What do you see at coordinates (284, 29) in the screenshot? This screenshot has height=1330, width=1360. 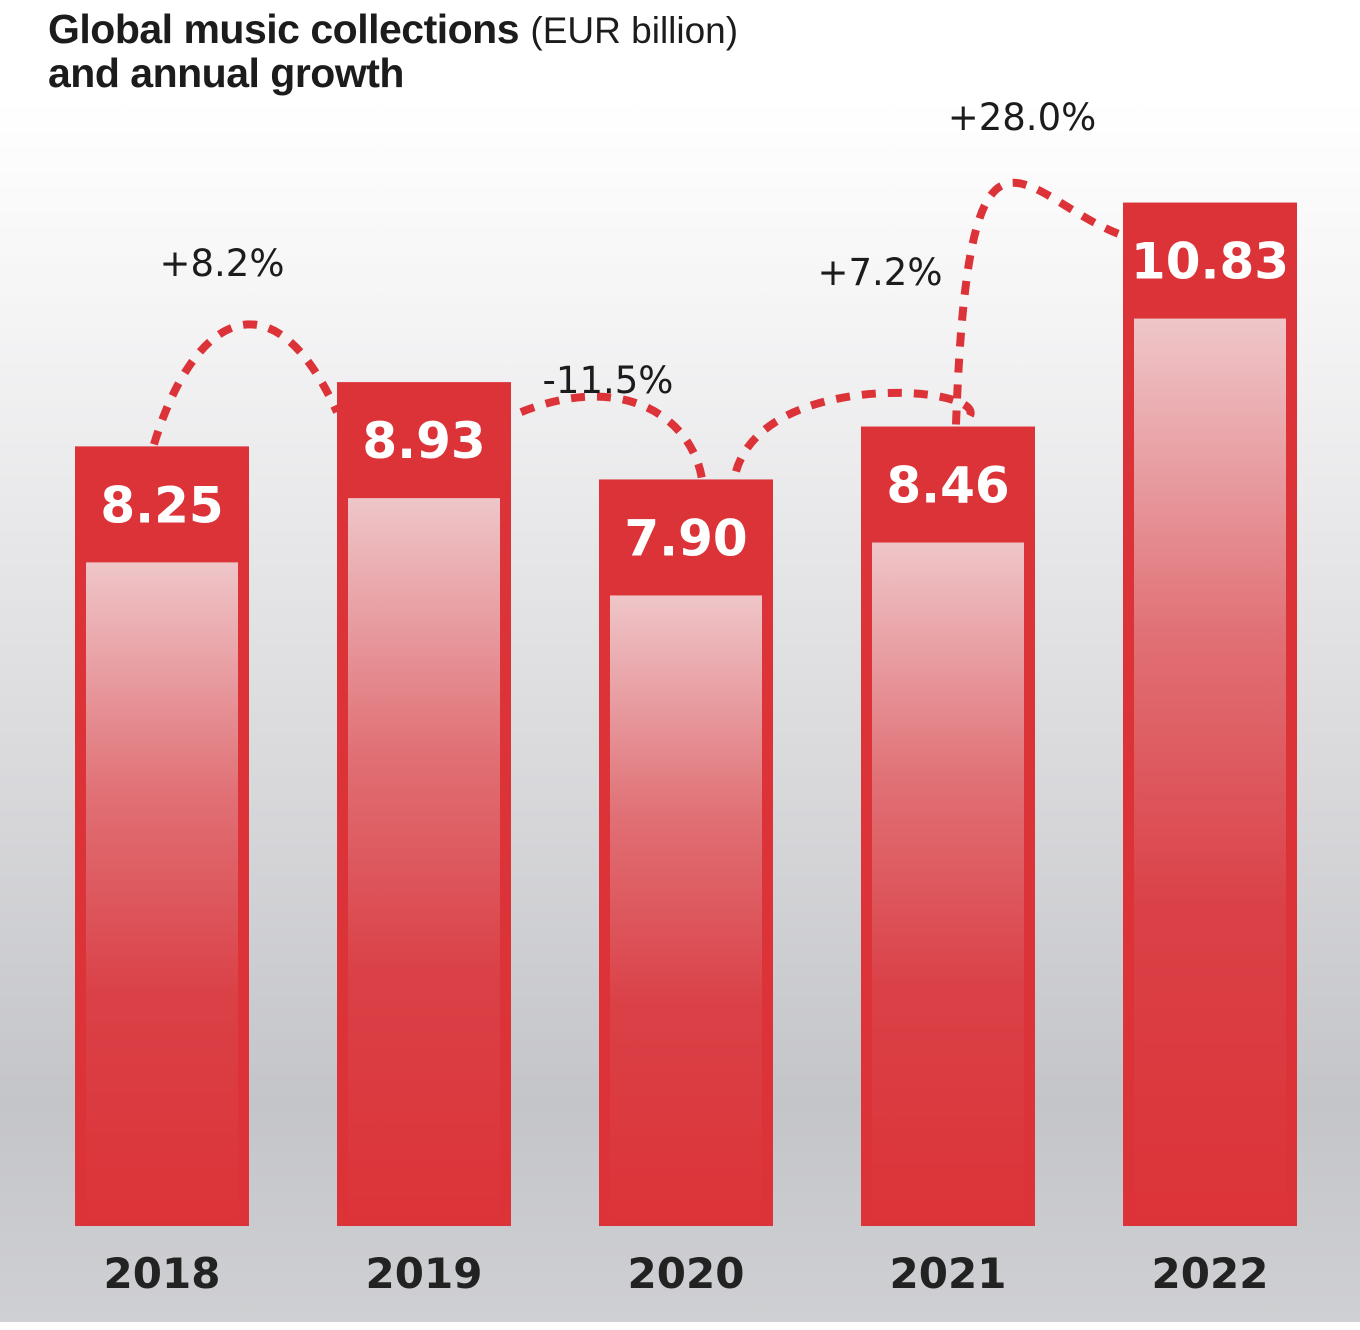 I see `title-main: Global music collections` at bounding box center [284, 29].